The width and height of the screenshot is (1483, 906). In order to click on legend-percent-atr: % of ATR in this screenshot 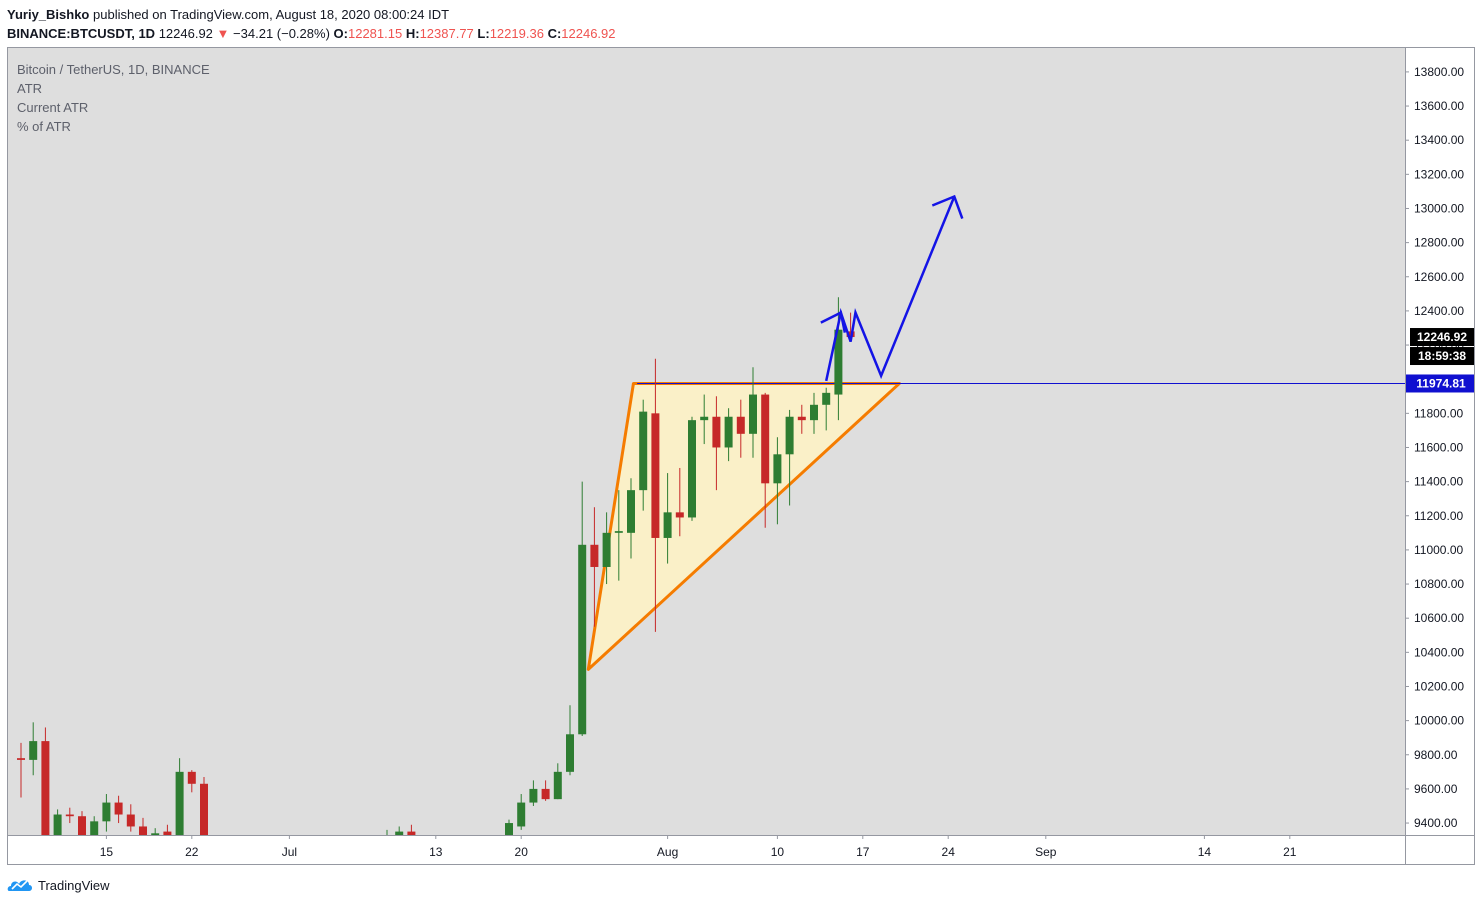, I will do `click(44, 126)`.